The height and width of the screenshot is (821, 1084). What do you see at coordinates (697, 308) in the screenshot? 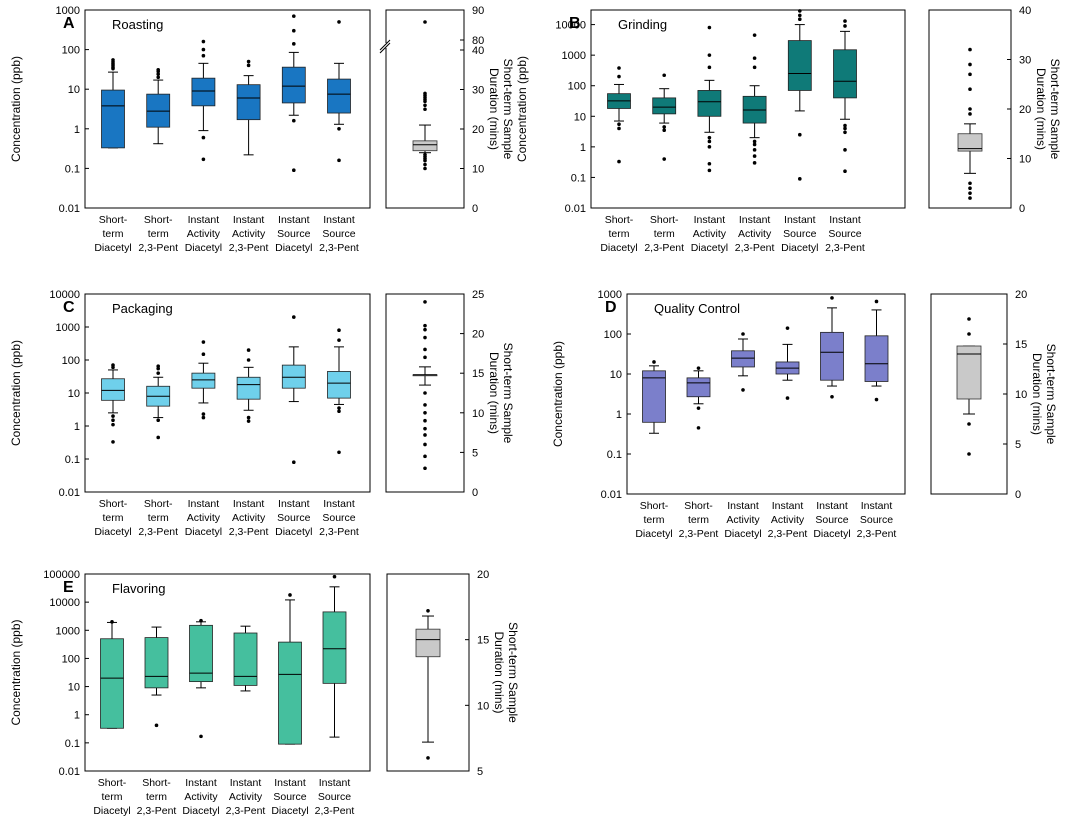
I see `panel-title: Quality Control` at bounding box center [697, 308].